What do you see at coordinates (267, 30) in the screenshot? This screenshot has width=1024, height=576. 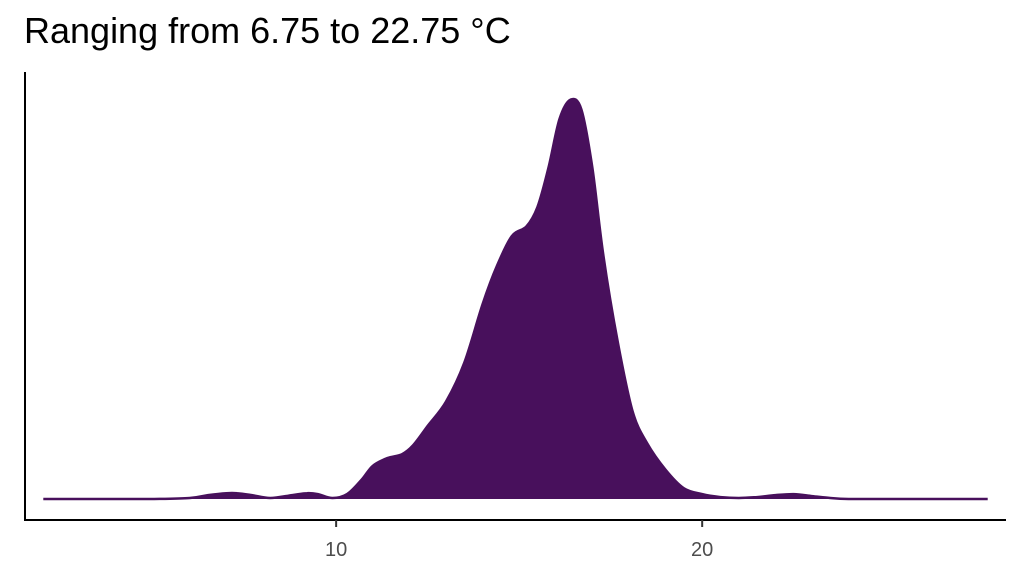 I see `chart-title: Ranging from 6.75 to 22.75 °C` at bounding box center [267, 30].